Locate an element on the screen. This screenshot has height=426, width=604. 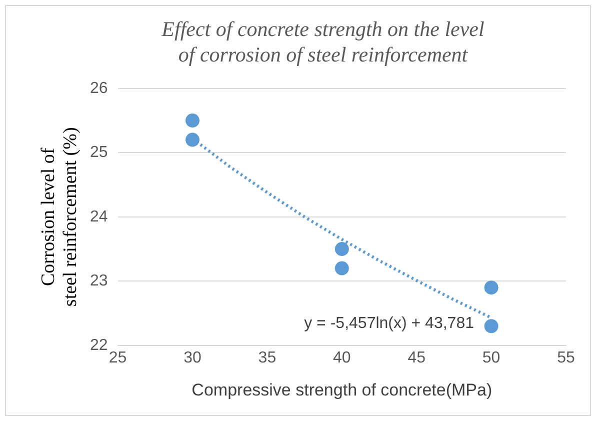
x-tick-label: 40 is located at coordinates (342, 357).